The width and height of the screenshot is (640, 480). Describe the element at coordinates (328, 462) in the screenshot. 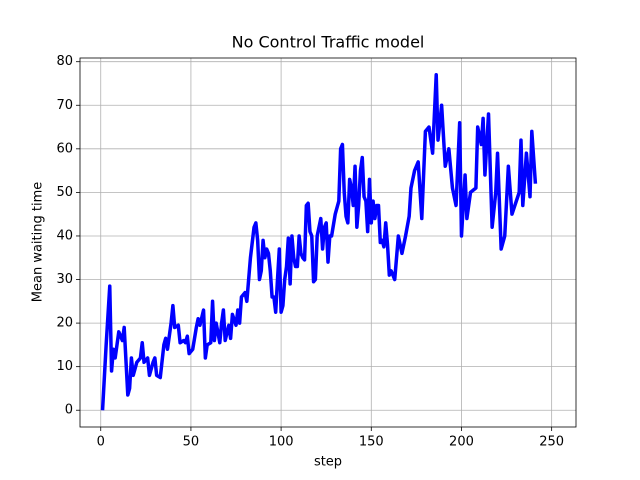

I see `x-axis-label: step` at that location.